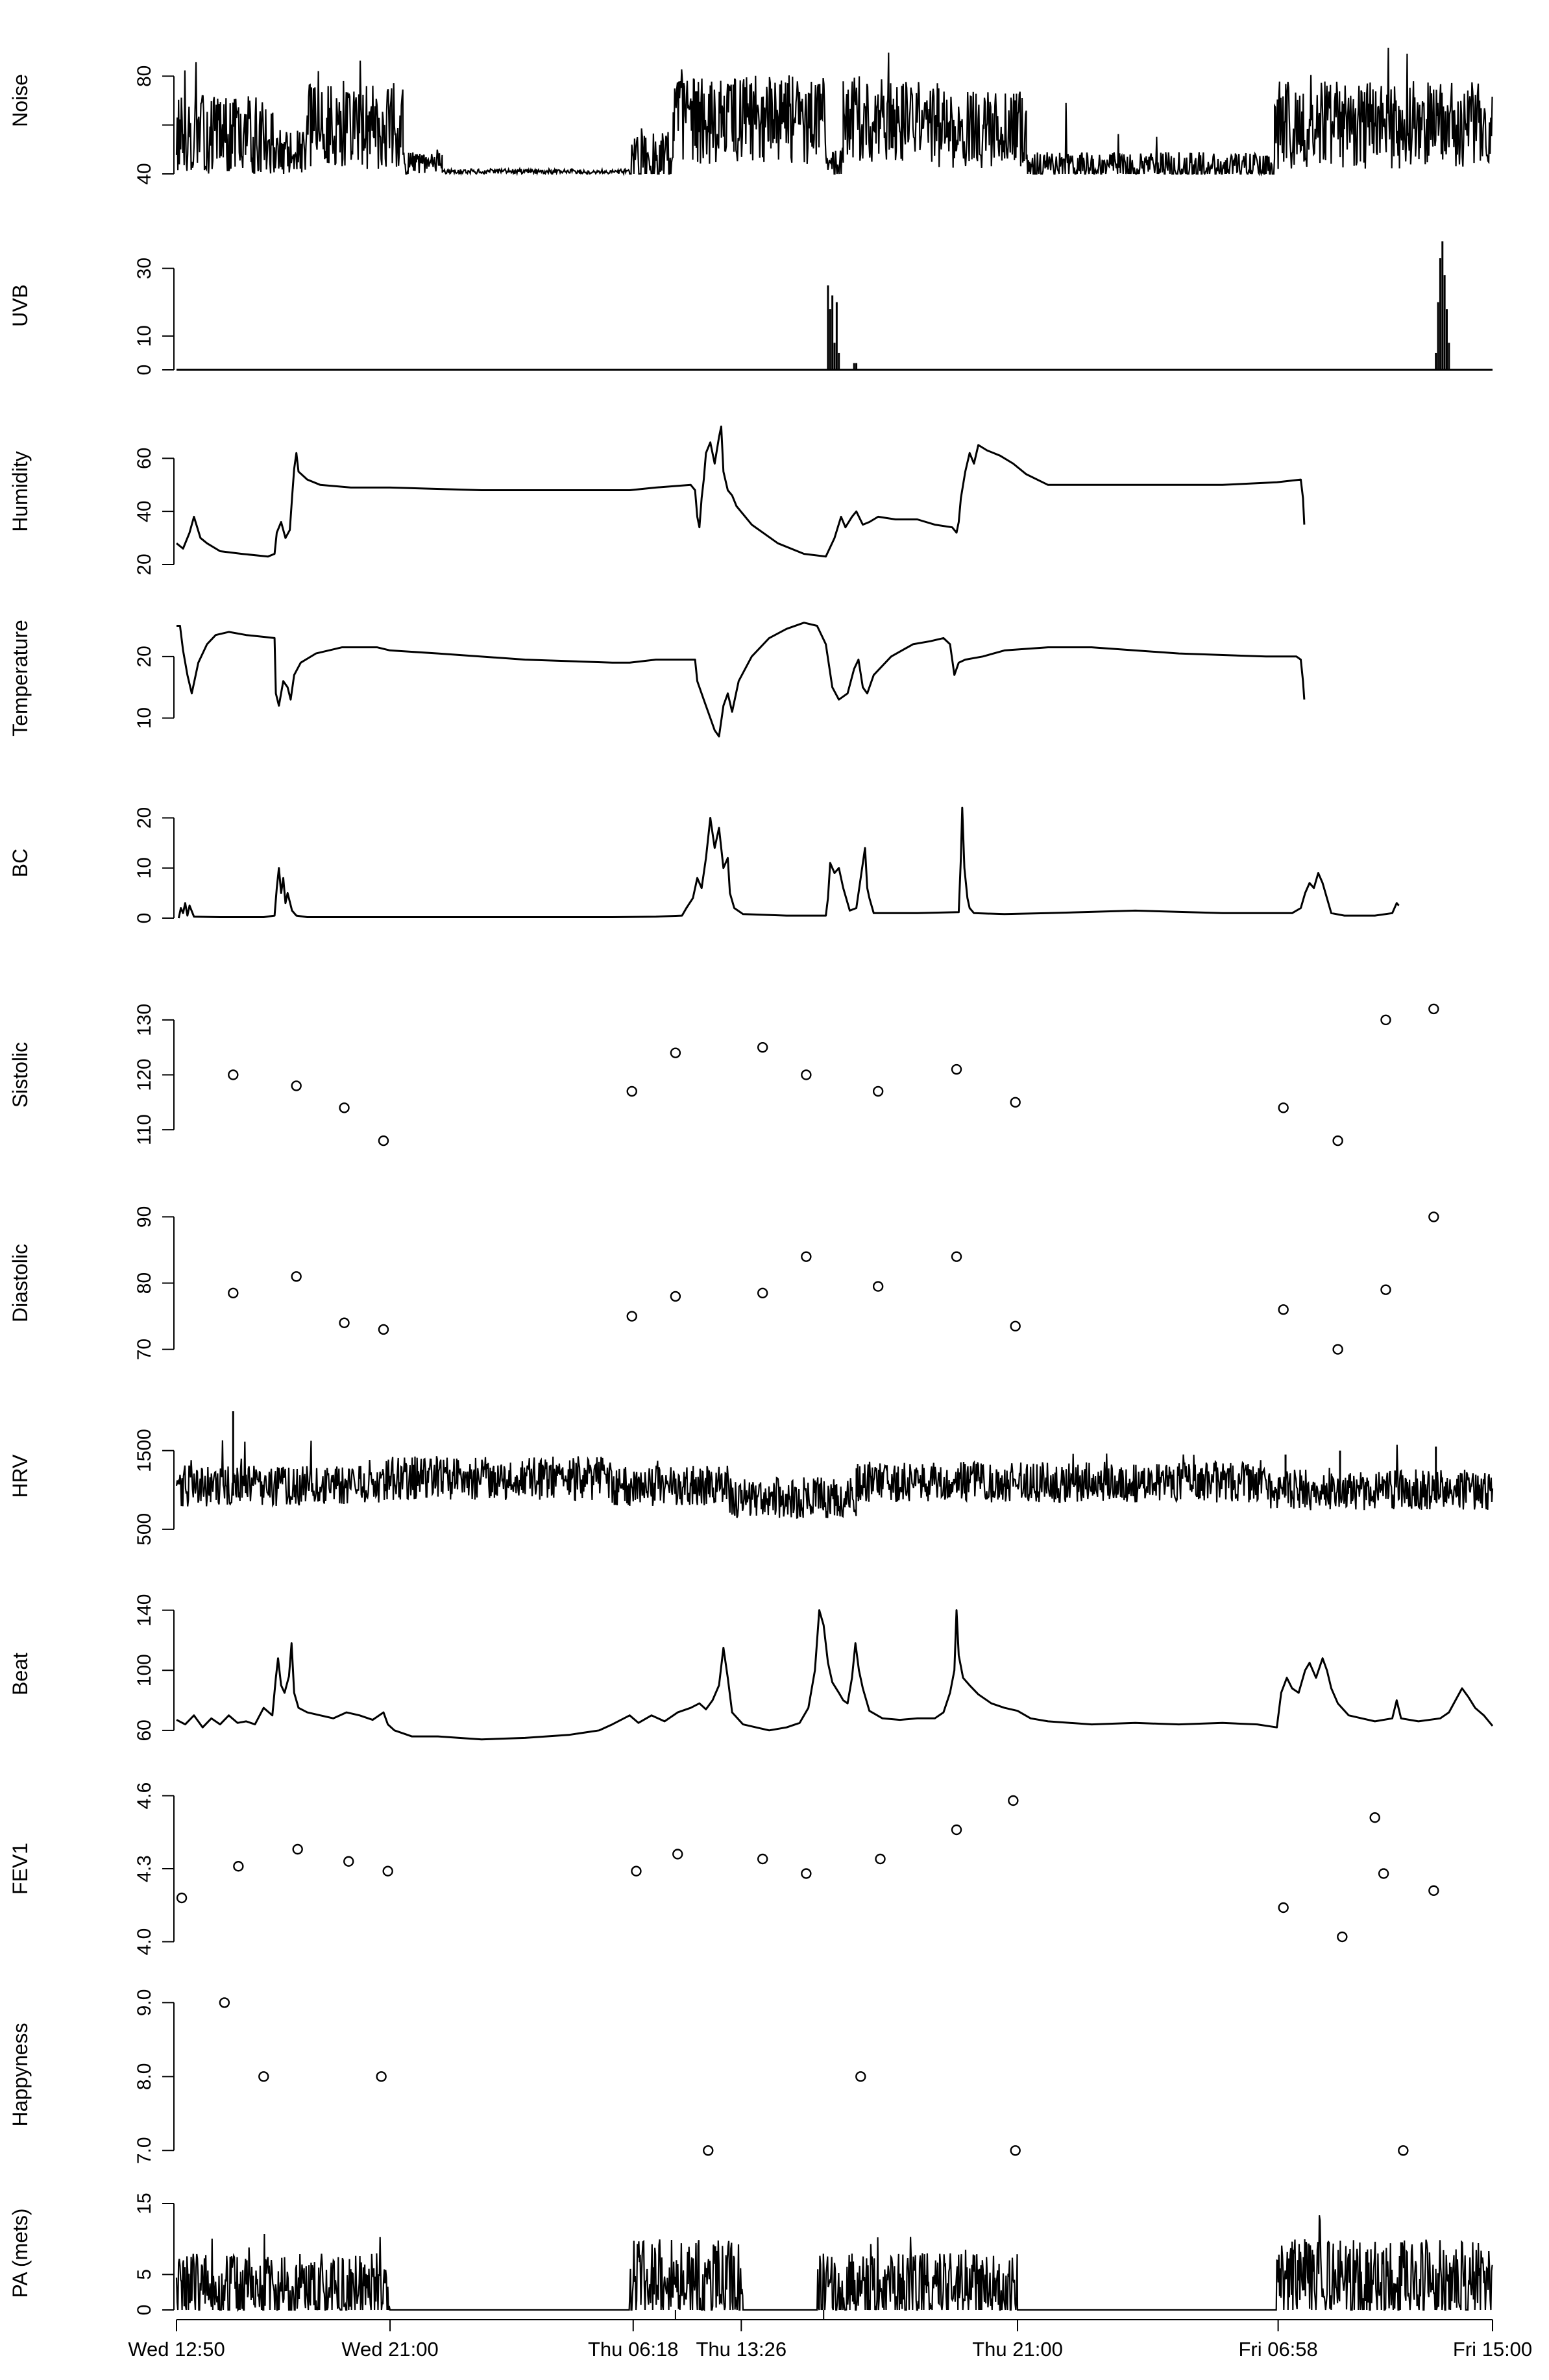 This screenshot has height=2380, width=1549. Describe the element at coordinates (657, 500) in the screenshot. I see `panel-humidity: 20 40 60 Humidity` at that location.